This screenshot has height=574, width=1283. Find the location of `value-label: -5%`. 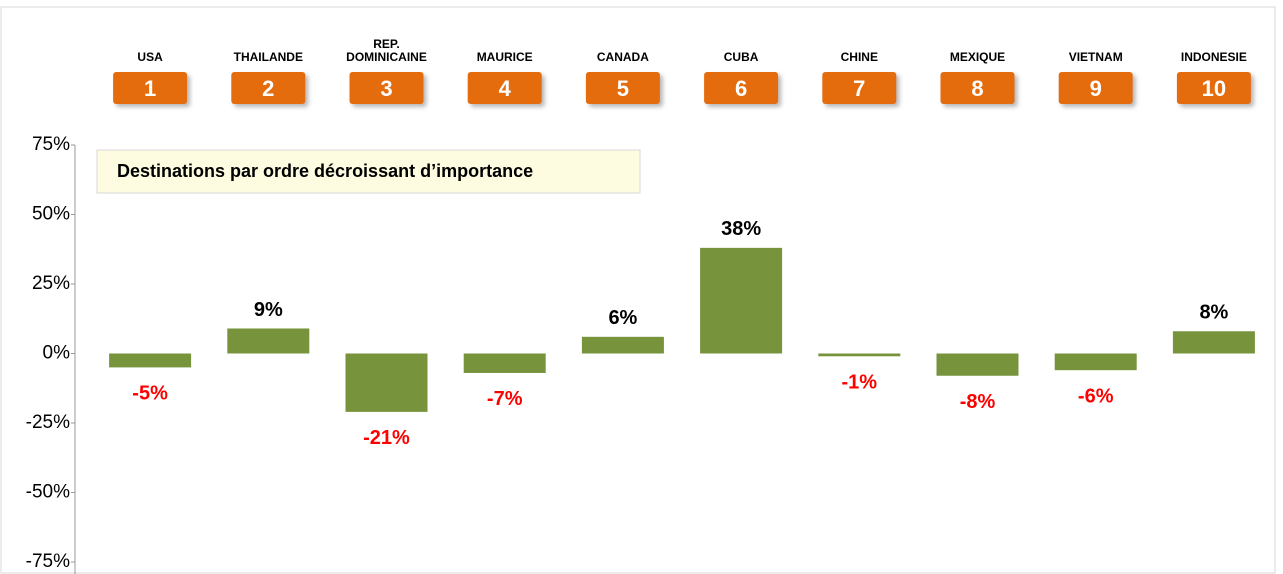

value-label: -5% is located at coordinates (150, 394).